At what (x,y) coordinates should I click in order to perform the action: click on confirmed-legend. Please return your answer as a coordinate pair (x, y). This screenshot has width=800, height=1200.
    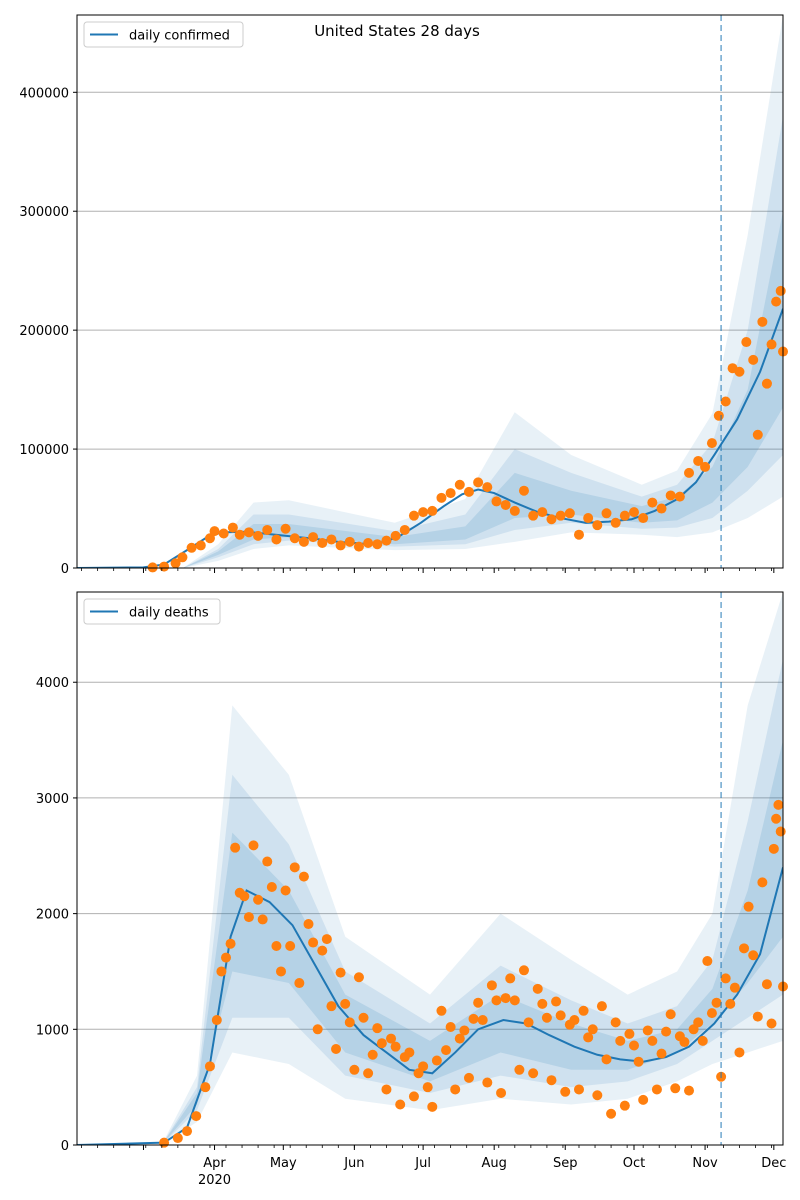
    Looking at the image, I should click on (163, 34).